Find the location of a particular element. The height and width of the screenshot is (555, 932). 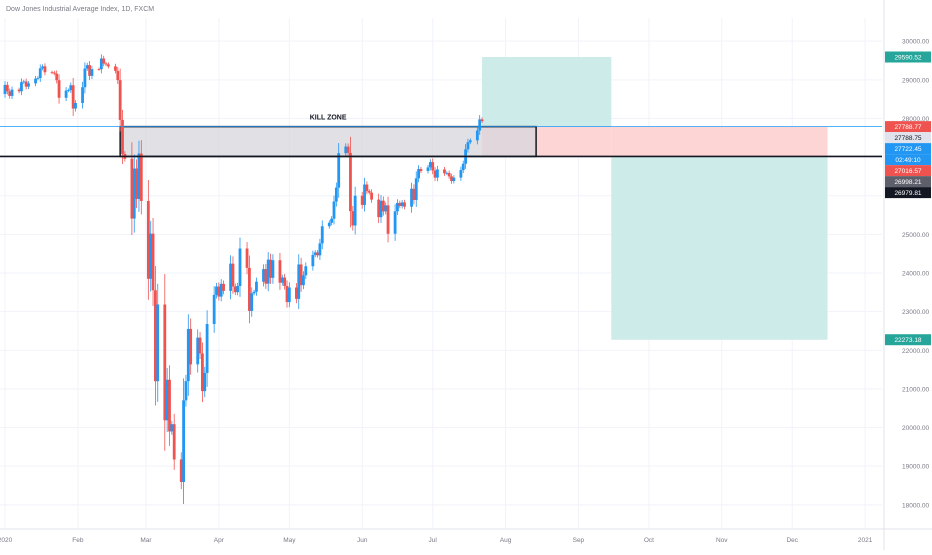

price-label: 27788.77 is located at coordinates (908, 127).